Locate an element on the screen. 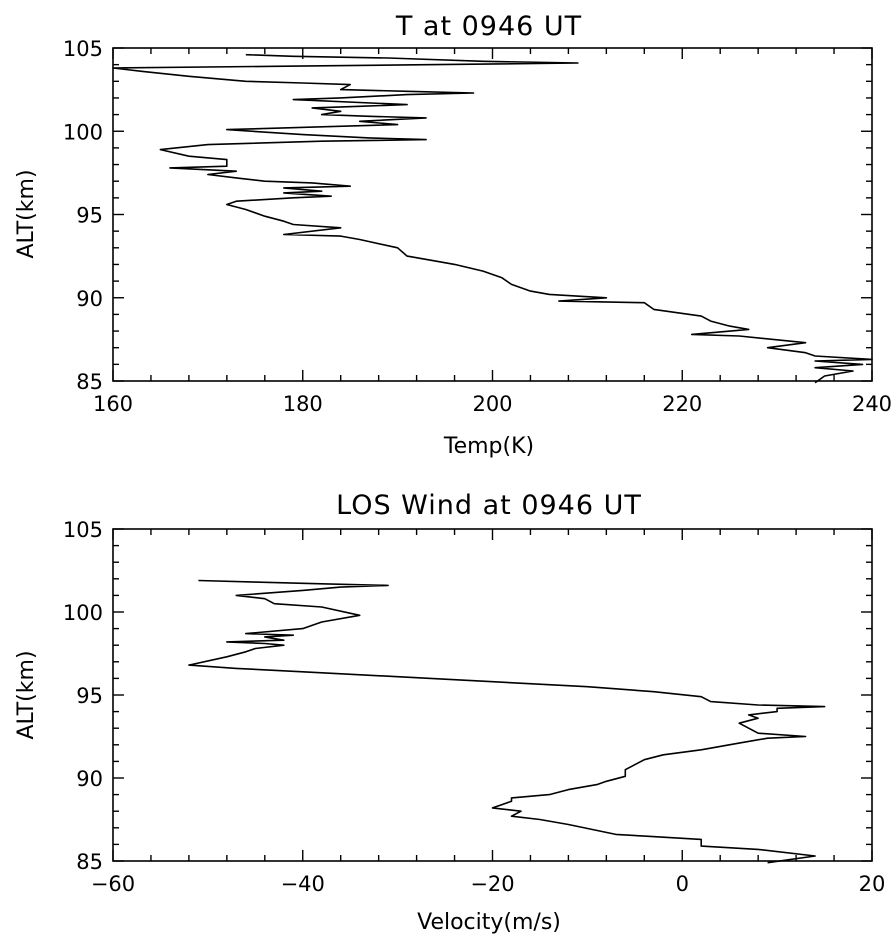  temperature-y-tick-label: 100 is located at coordinates (83, 132).